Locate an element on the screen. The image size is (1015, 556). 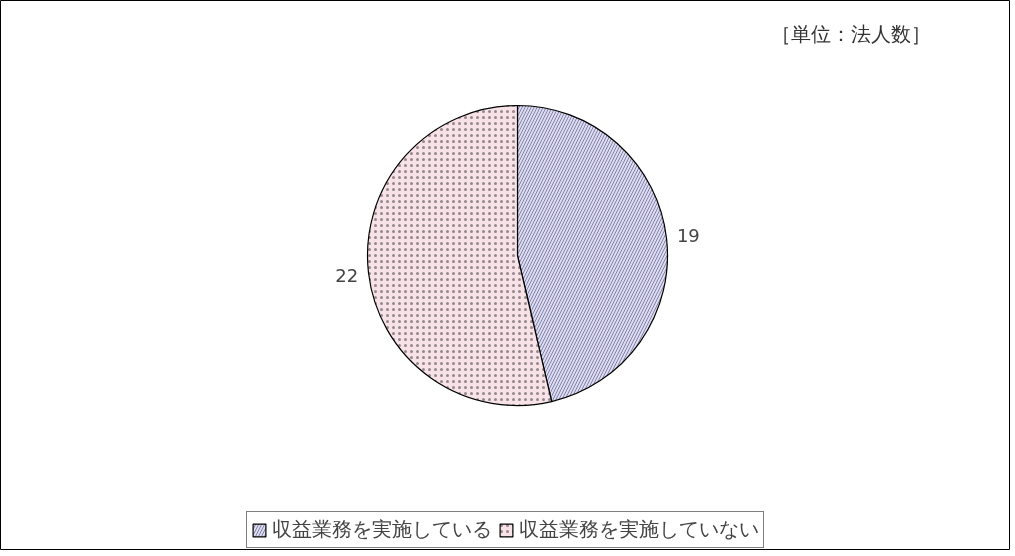
text: ［単位：法人数］ is located at coordinates (850, 33).